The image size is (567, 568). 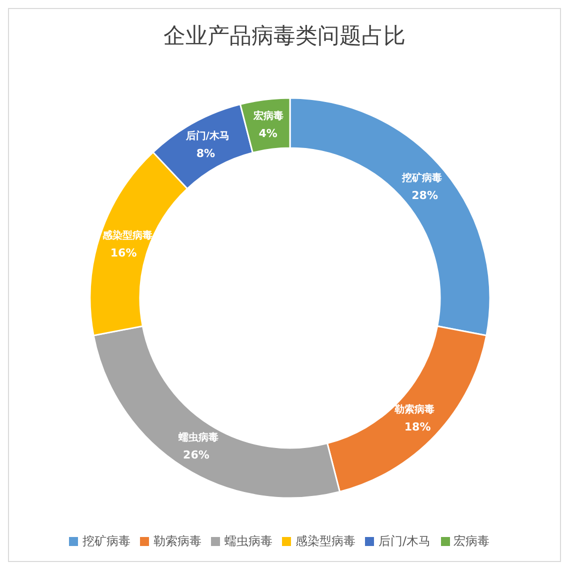 What do you see at coordinates (417, 427) in the screenshot?
I see `data-label: 18%` at bounding box center [417, 427].